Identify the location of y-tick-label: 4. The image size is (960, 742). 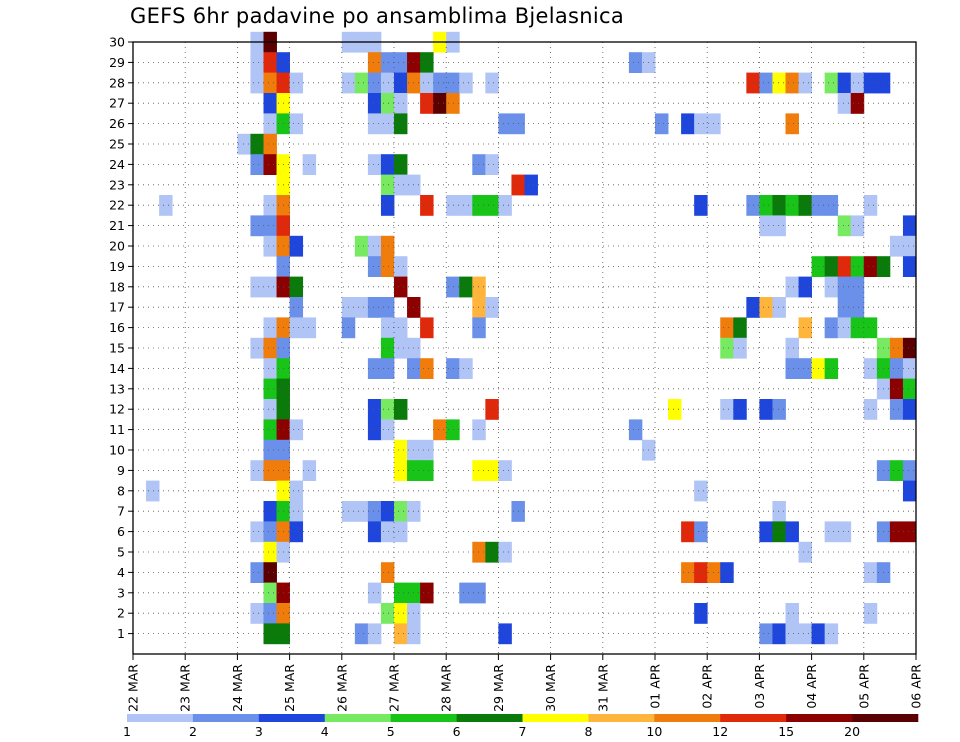
(121, 572).